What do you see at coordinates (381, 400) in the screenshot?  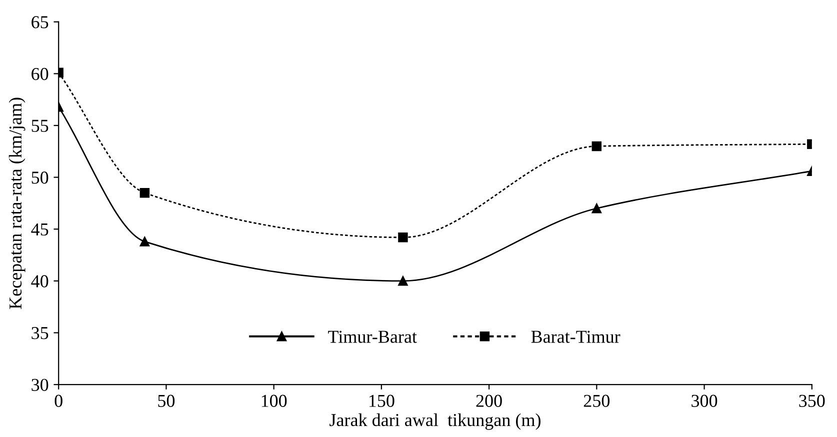 I see `x-tick-label: 150` at bounding box center [381, 400].